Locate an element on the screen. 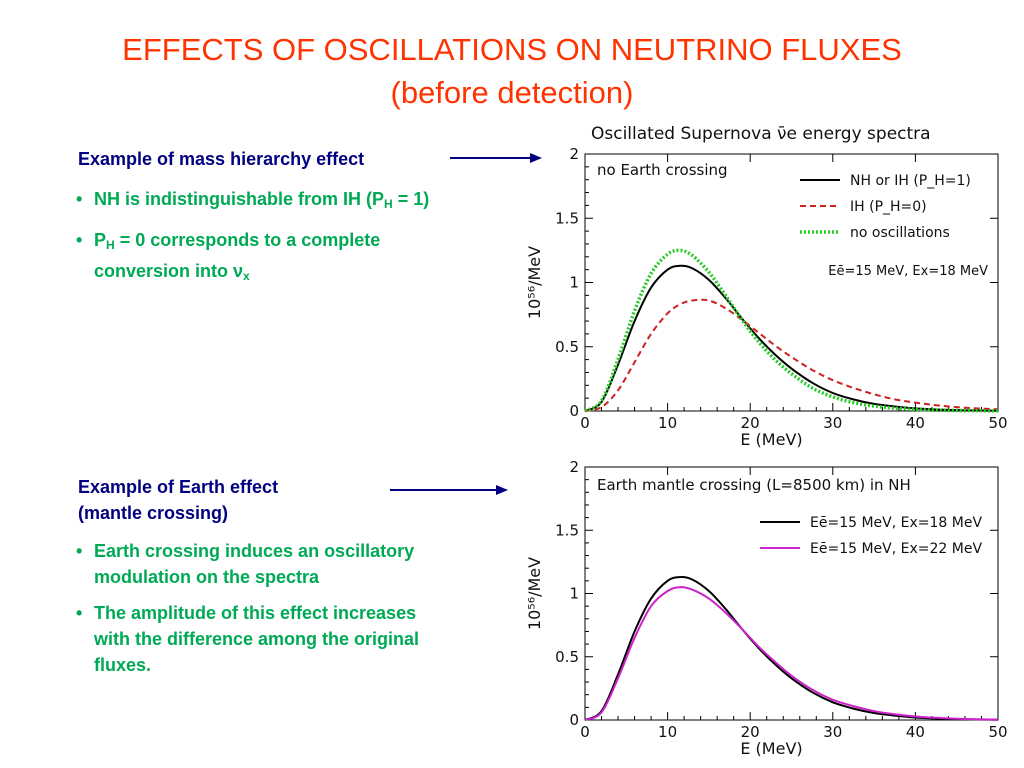 This screenshot has width=1024, height=768. earth-effect-heading-line2: (mantle crossing) is located at coordinates (153, 513).